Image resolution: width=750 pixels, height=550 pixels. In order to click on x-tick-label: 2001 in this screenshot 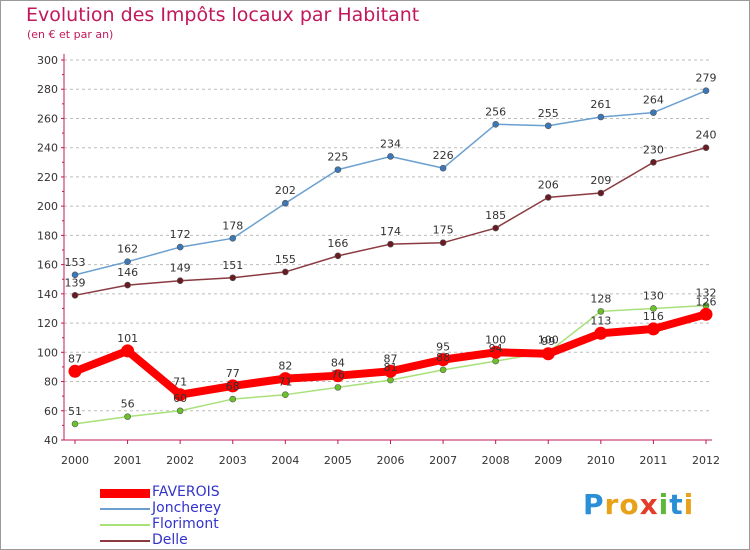, I will do `click(128, 460)`.